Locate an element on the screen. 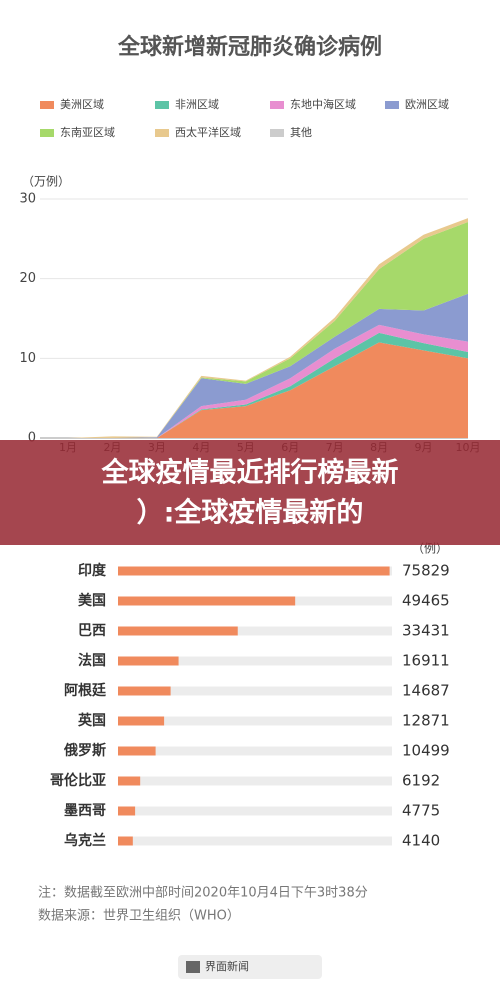 The width and height of the screenshot is (500, 987). note: 注：数据截至欧洲中部时间2020年10月4日下午3时38分 is located at coordinates (203, 893).